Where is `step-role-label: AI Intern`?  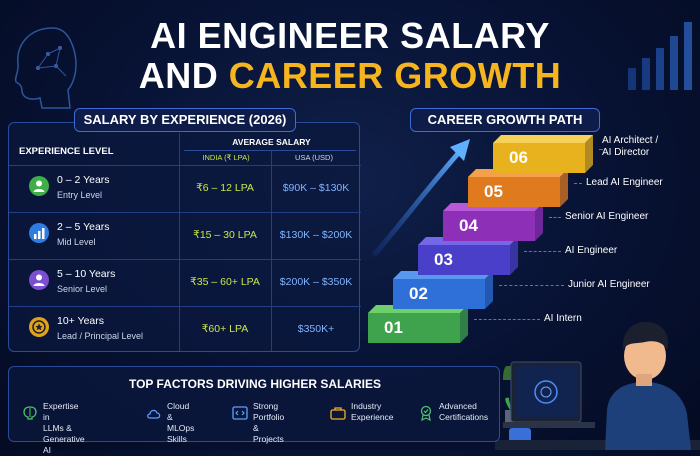
step-role-label: AI Intern is located at coordinates (563, 318).